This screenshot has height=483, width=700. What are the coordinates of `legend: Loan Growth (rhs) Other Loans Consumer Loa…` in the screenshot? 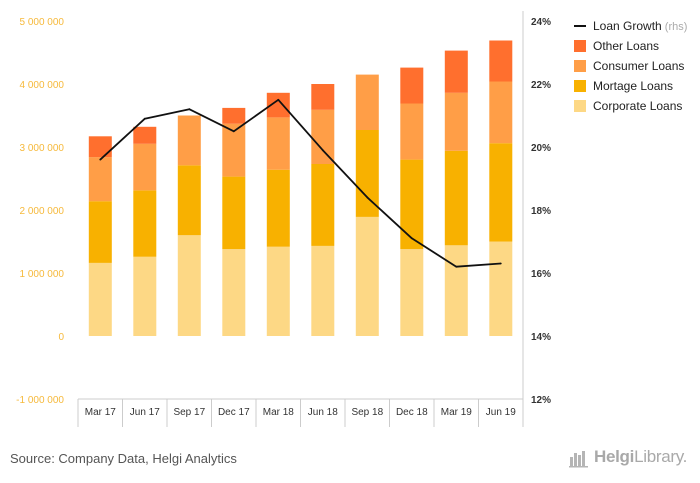 It's located at (630, 66).